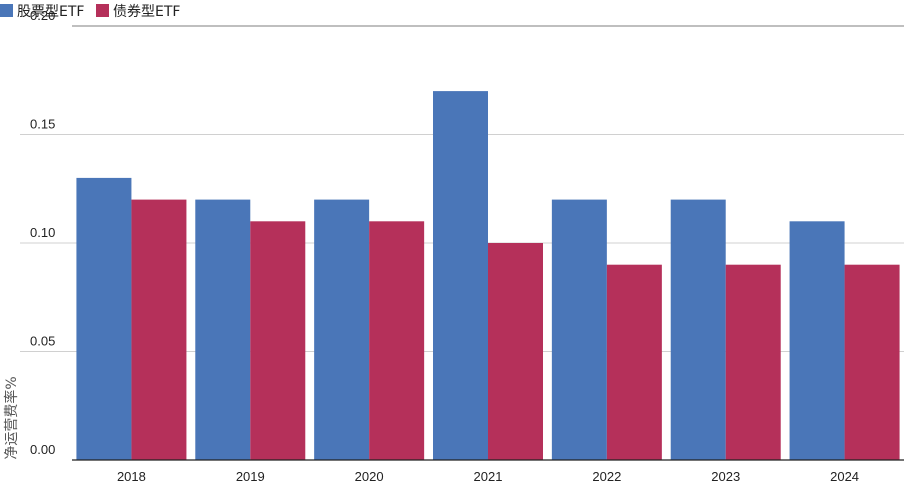  I want to click on bar-equity-2023, so click(698, 329).